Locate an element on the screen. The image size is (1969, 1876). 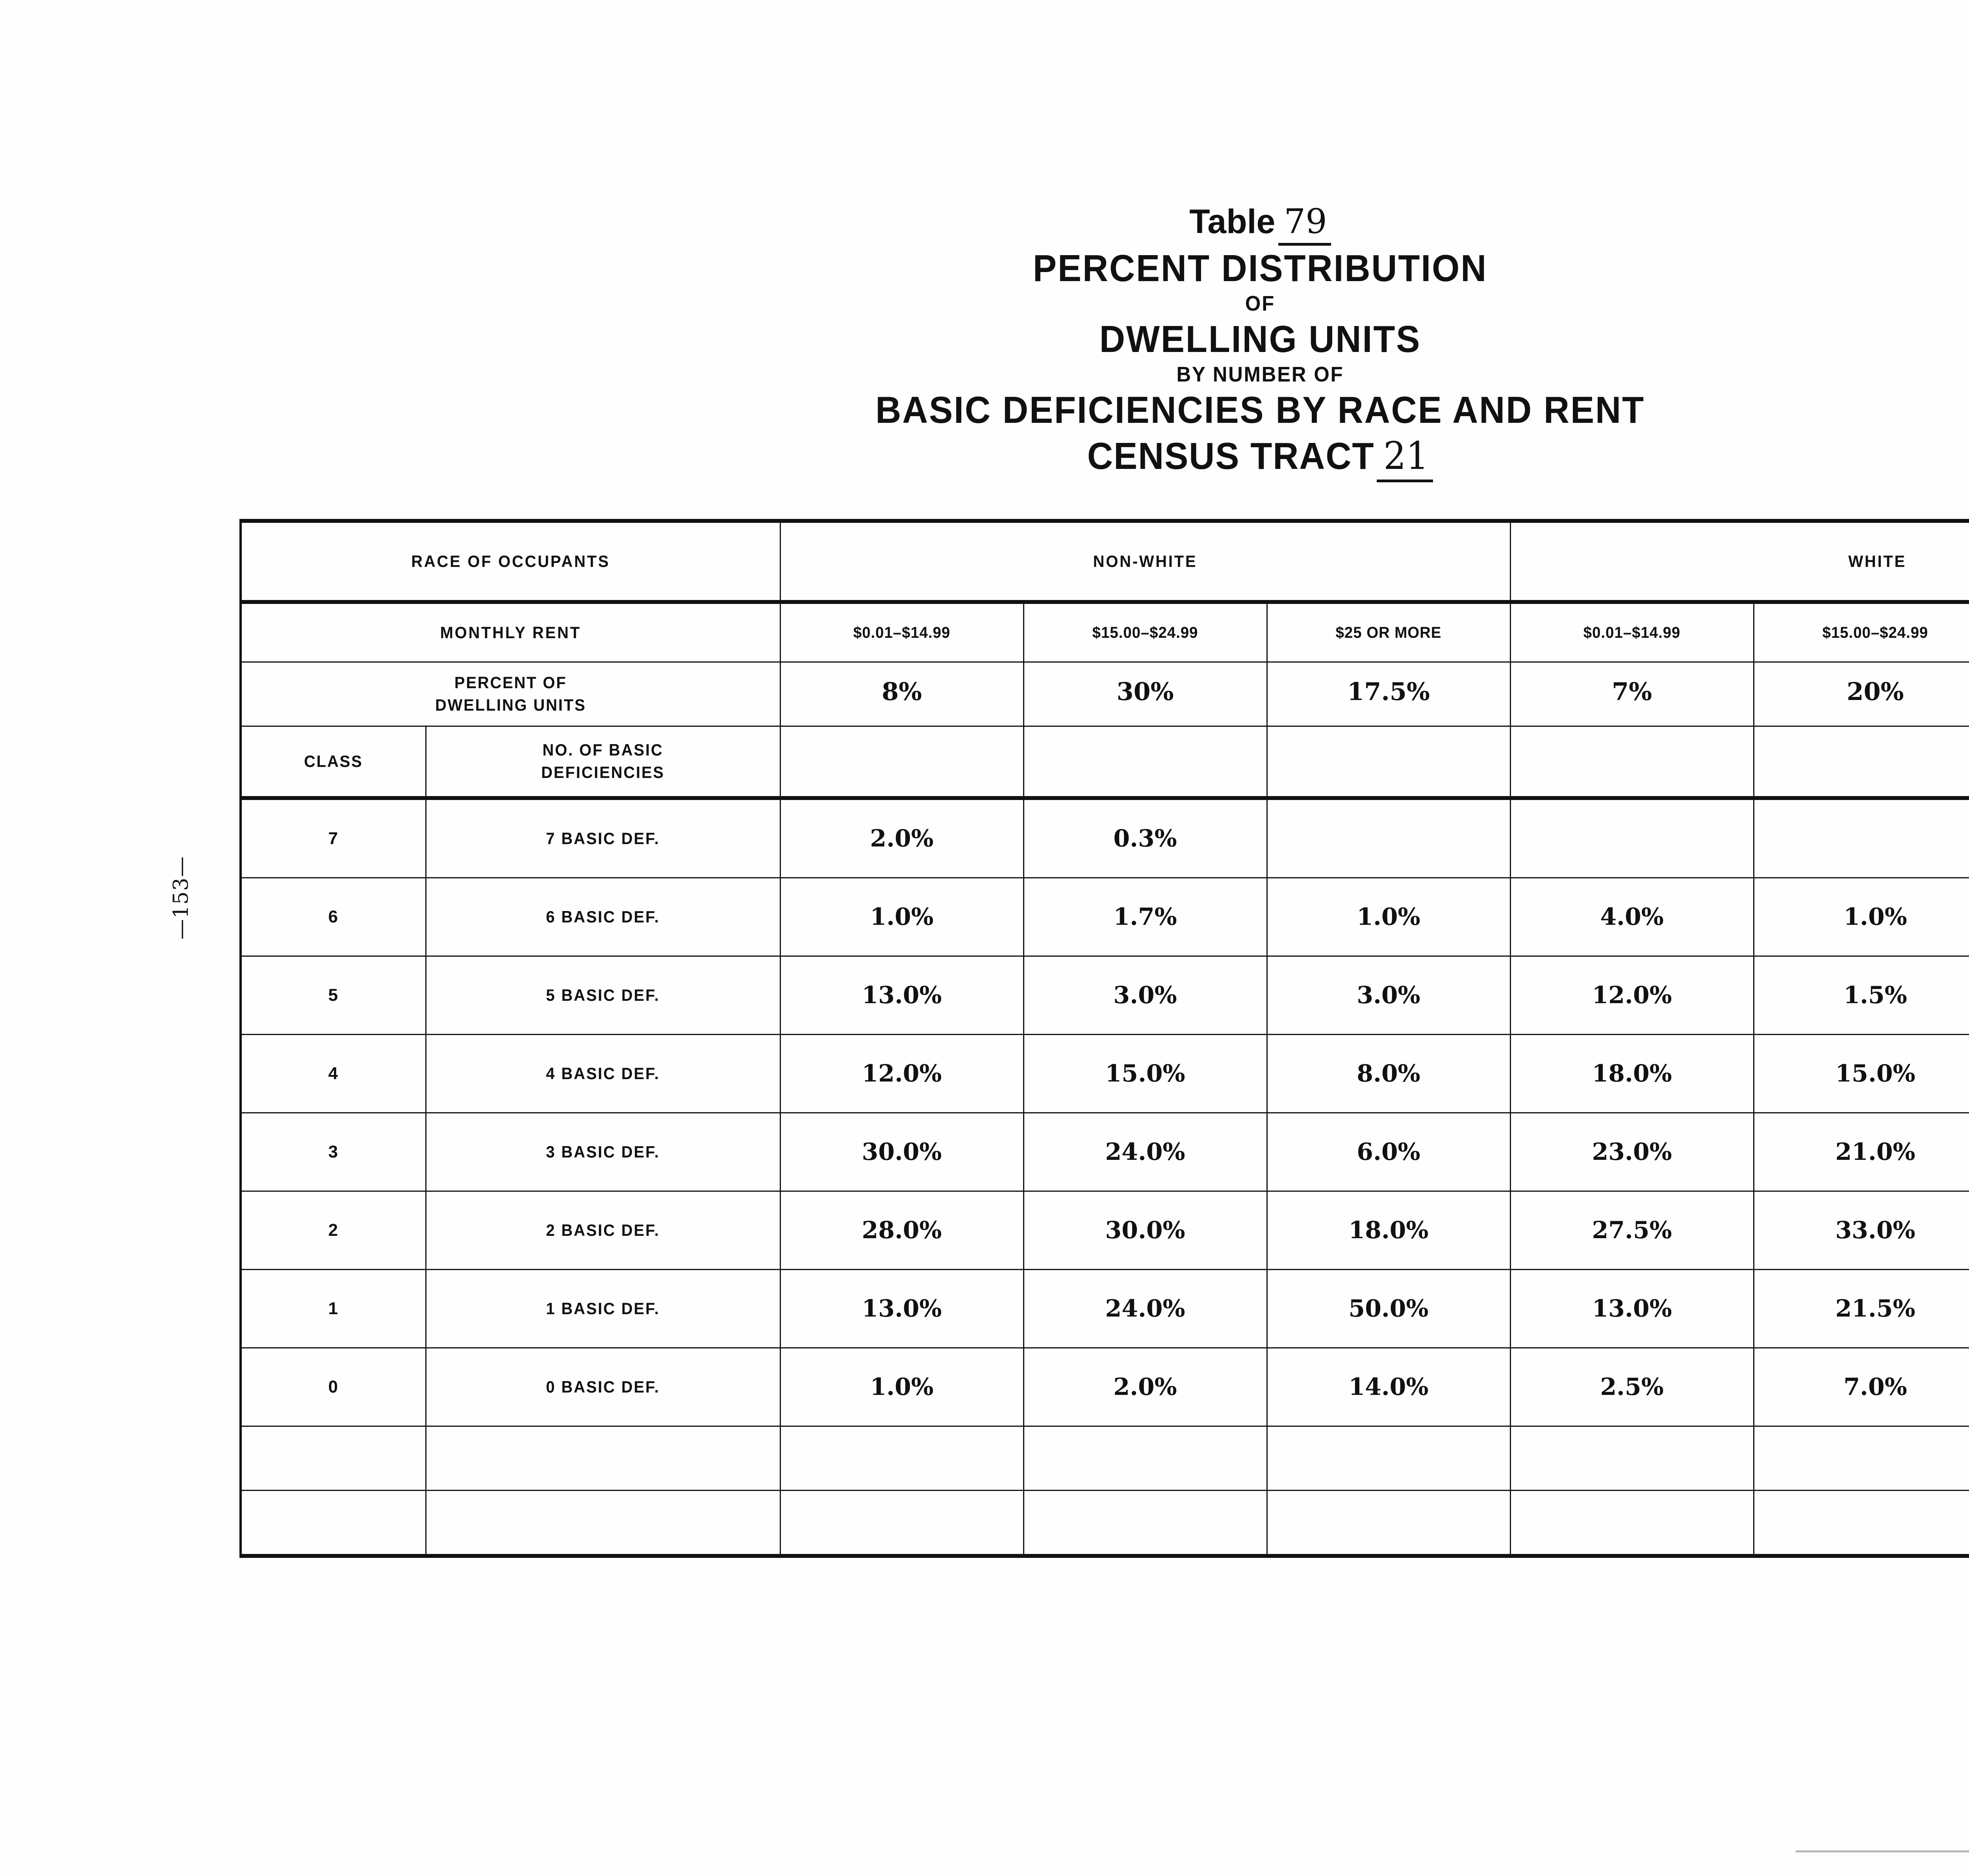
header-percent-line2: DWELLING UNITS is located at coordinates (510, 705).